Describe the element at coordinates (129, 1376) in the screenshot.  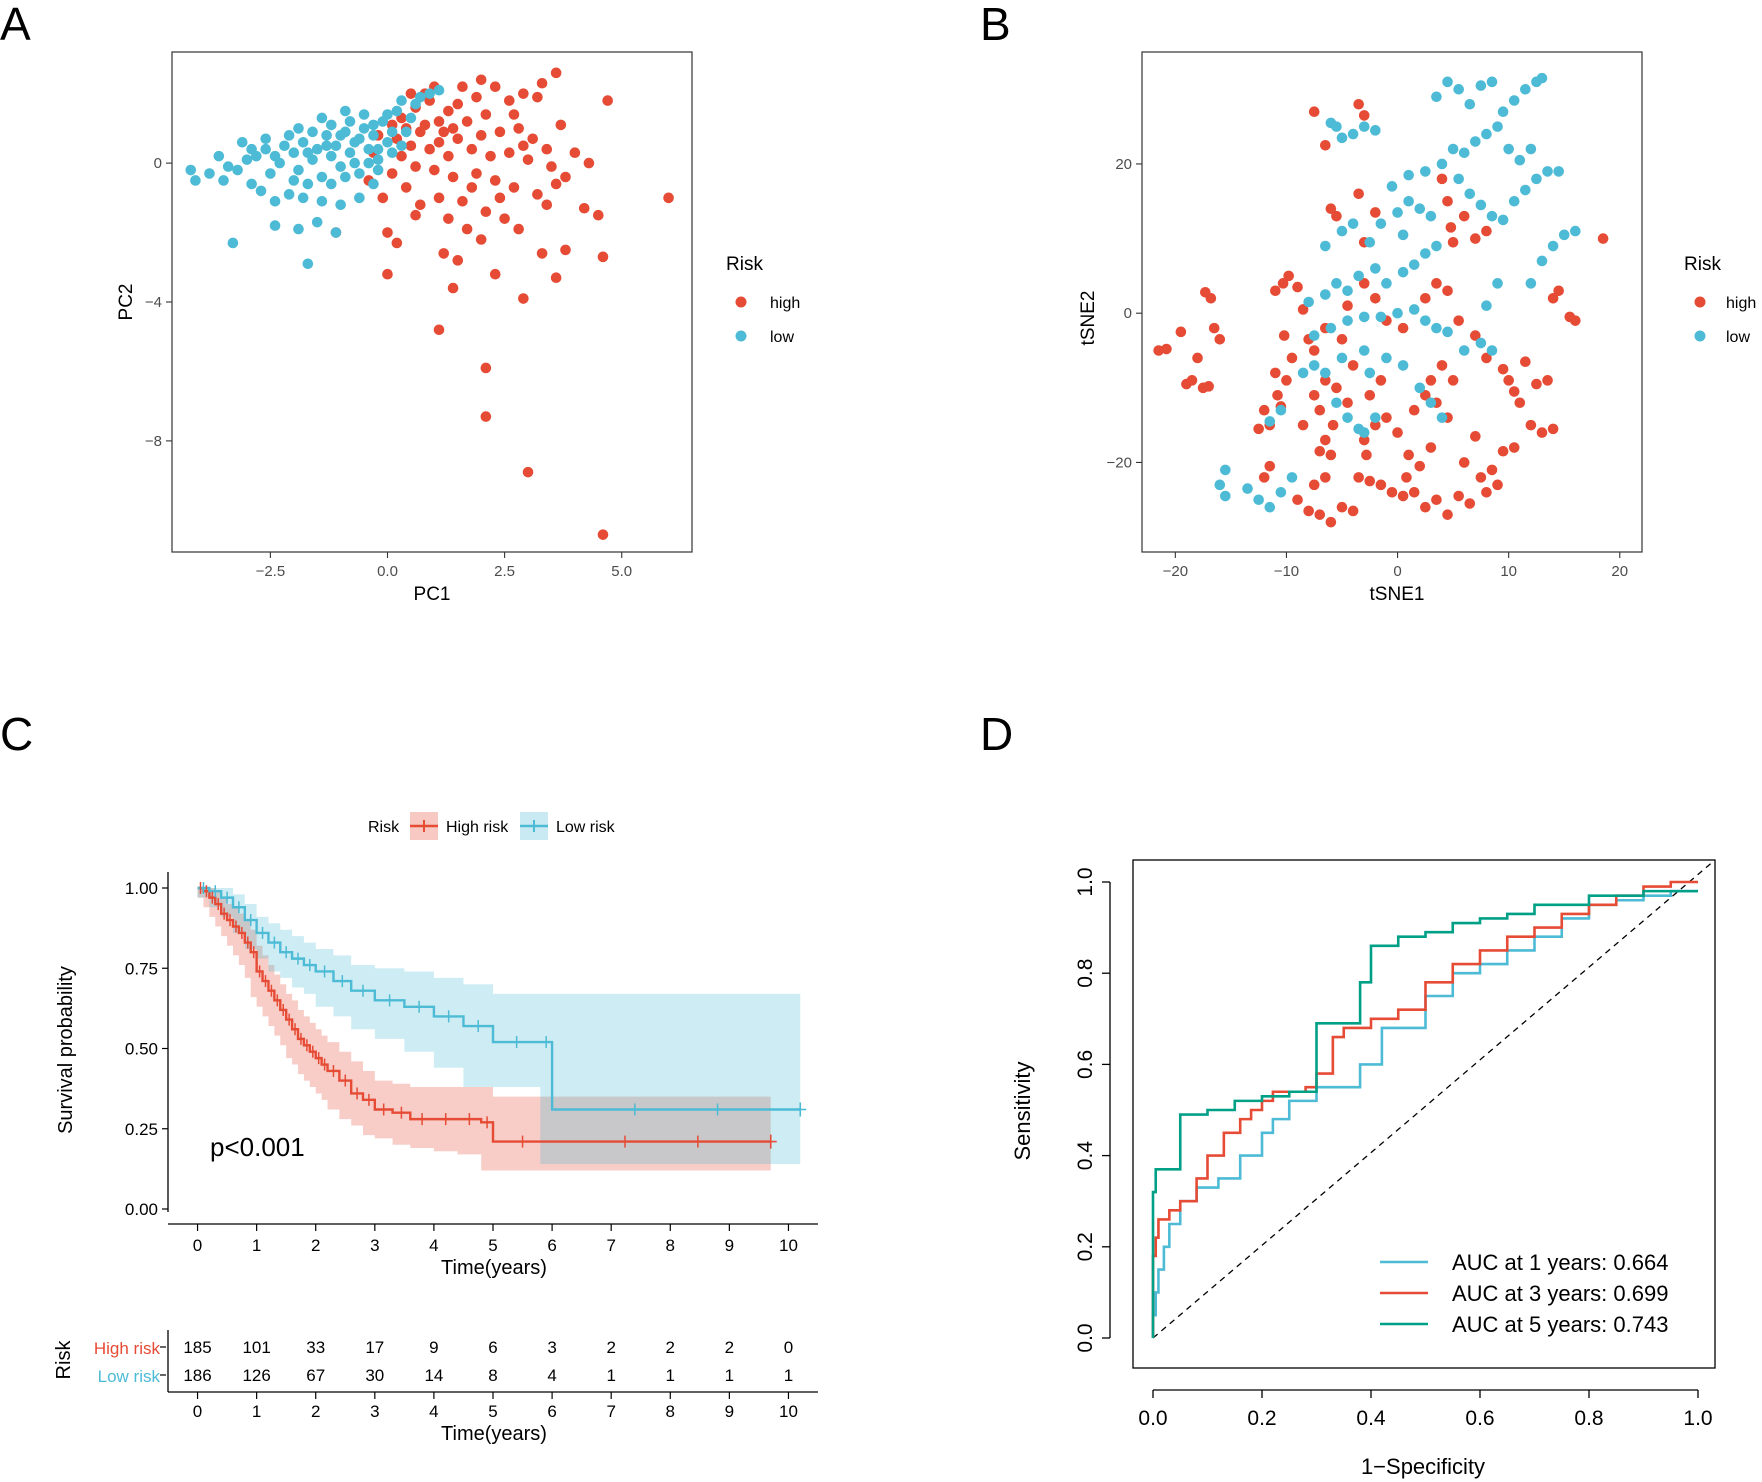
I see `risk-table-low-label: Low risk` at that location.